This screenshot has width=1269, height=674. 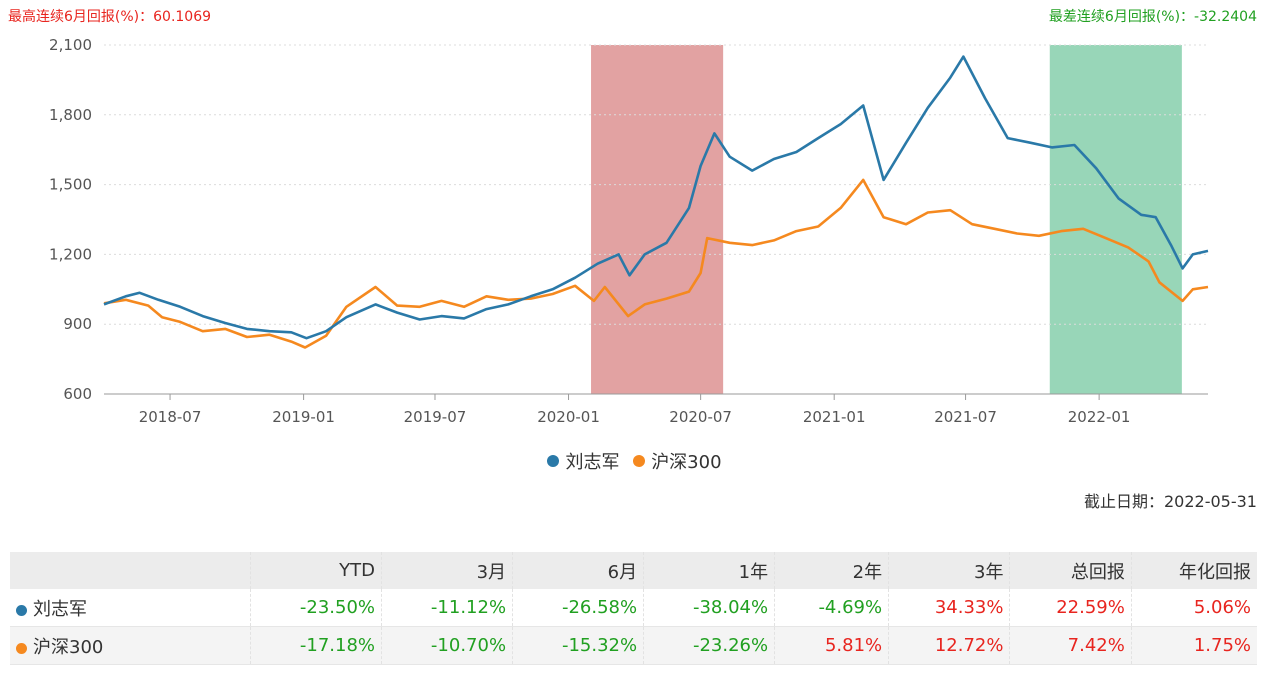 What do you see at coordinates (1070, 645) in the screenshot?
I see `value-cell: 7.42%` at bounding box center [1070, 645].